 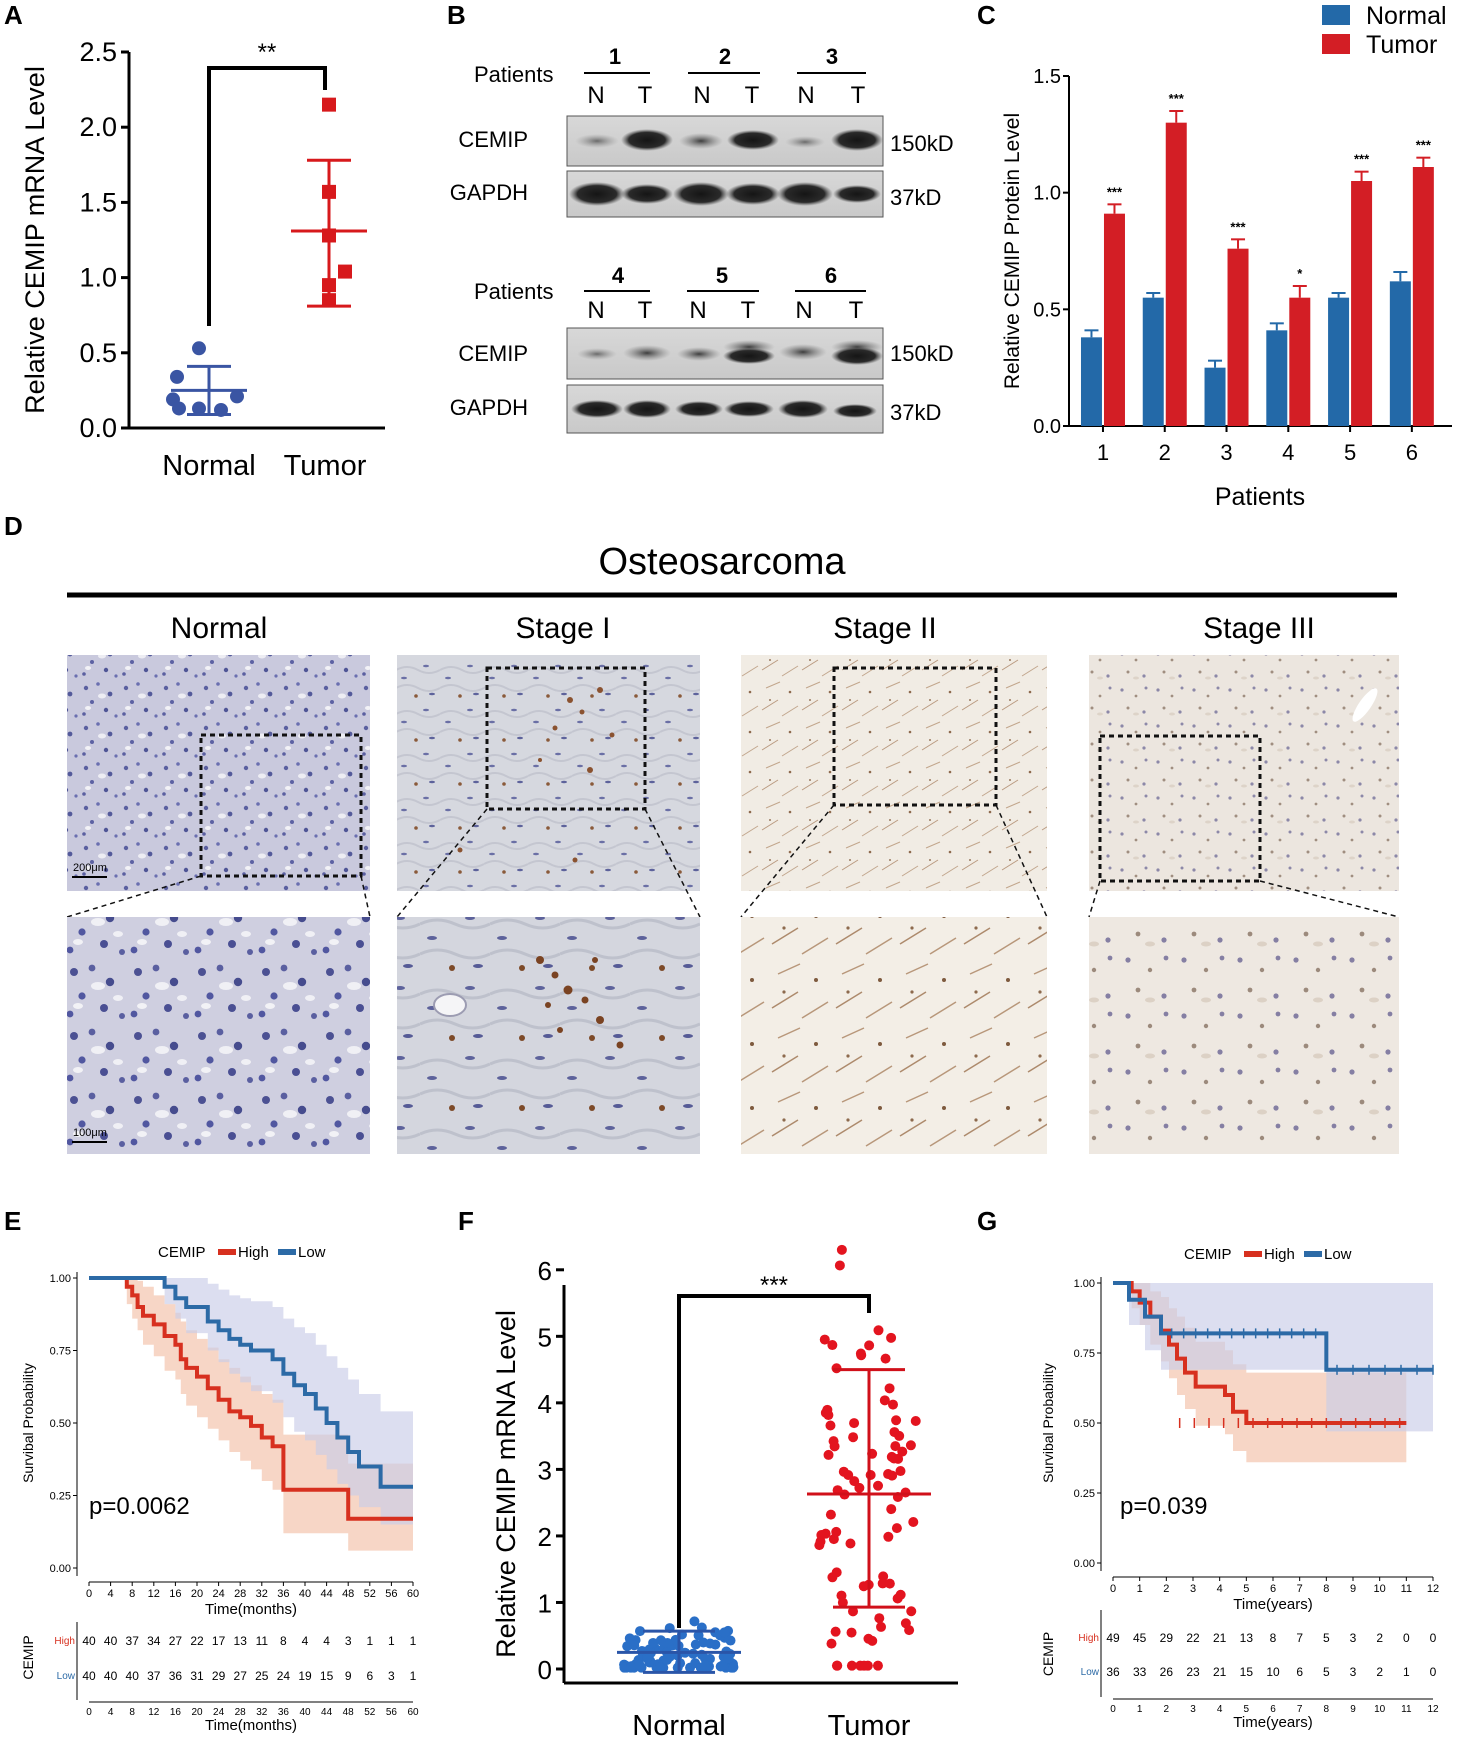 I want to click on blot-protein-label: GAPDH, so click(x=489, y=407).